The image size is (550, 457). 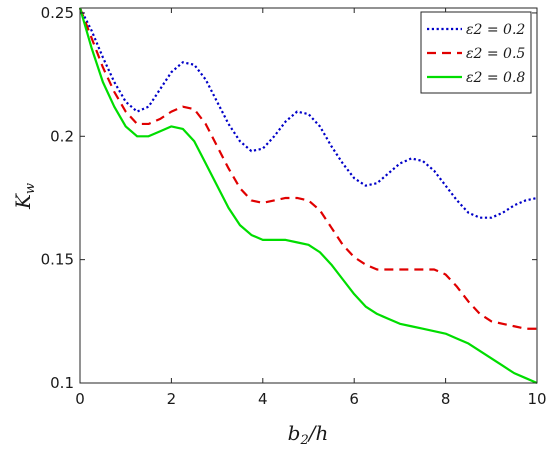 I want to click on x-tick-label: 0, so click(x=80, y=399).